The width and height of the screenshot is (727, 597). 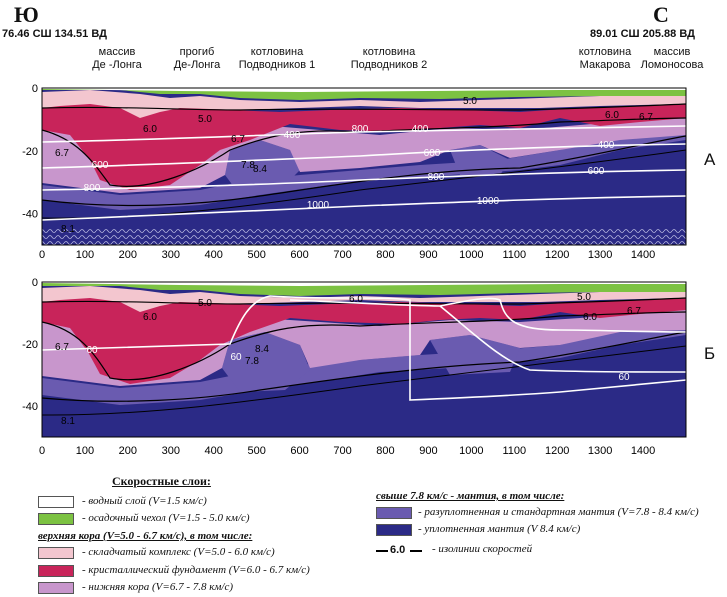 I want to click on feature-de-long-trough: прогиб Де-Лонга, so click(x=197, y=59).